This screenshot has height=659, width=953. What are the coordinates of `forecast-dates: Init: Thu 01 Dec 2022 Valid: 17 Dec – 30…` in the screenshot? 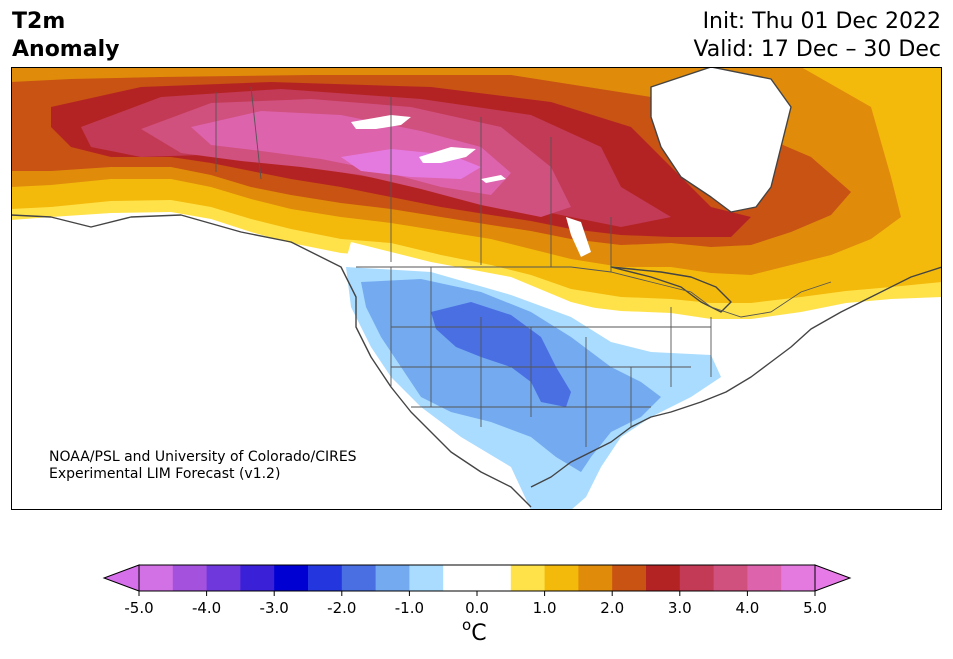 It's located at (817, 36).